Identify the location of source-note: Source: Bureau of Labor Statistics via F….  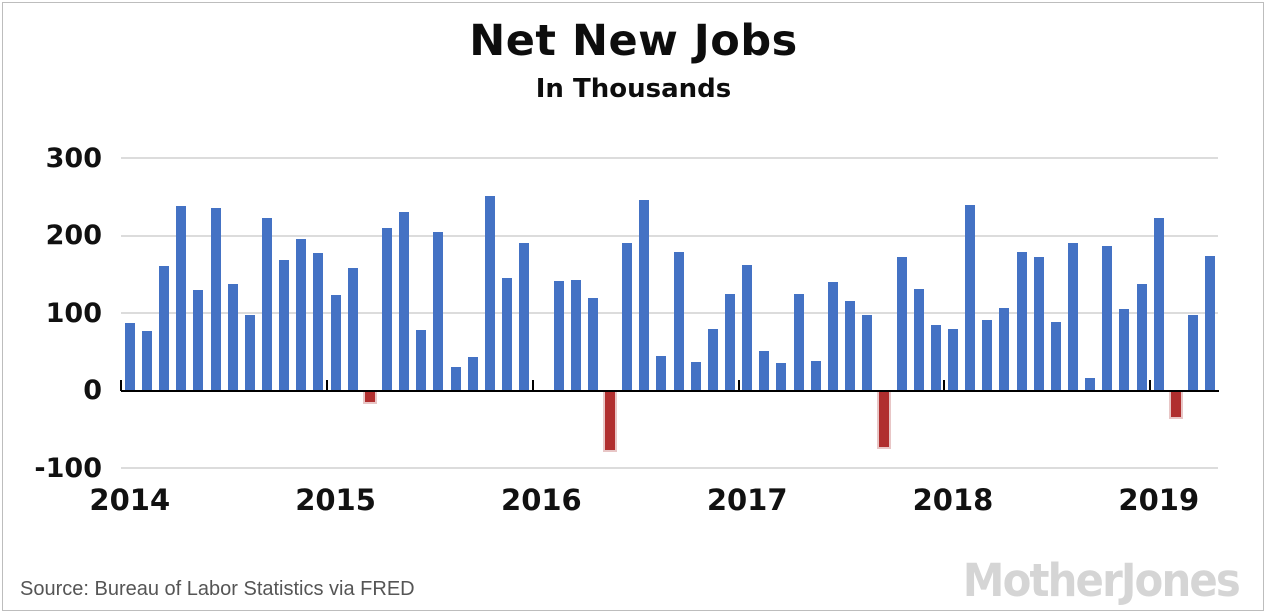
(217, 589).